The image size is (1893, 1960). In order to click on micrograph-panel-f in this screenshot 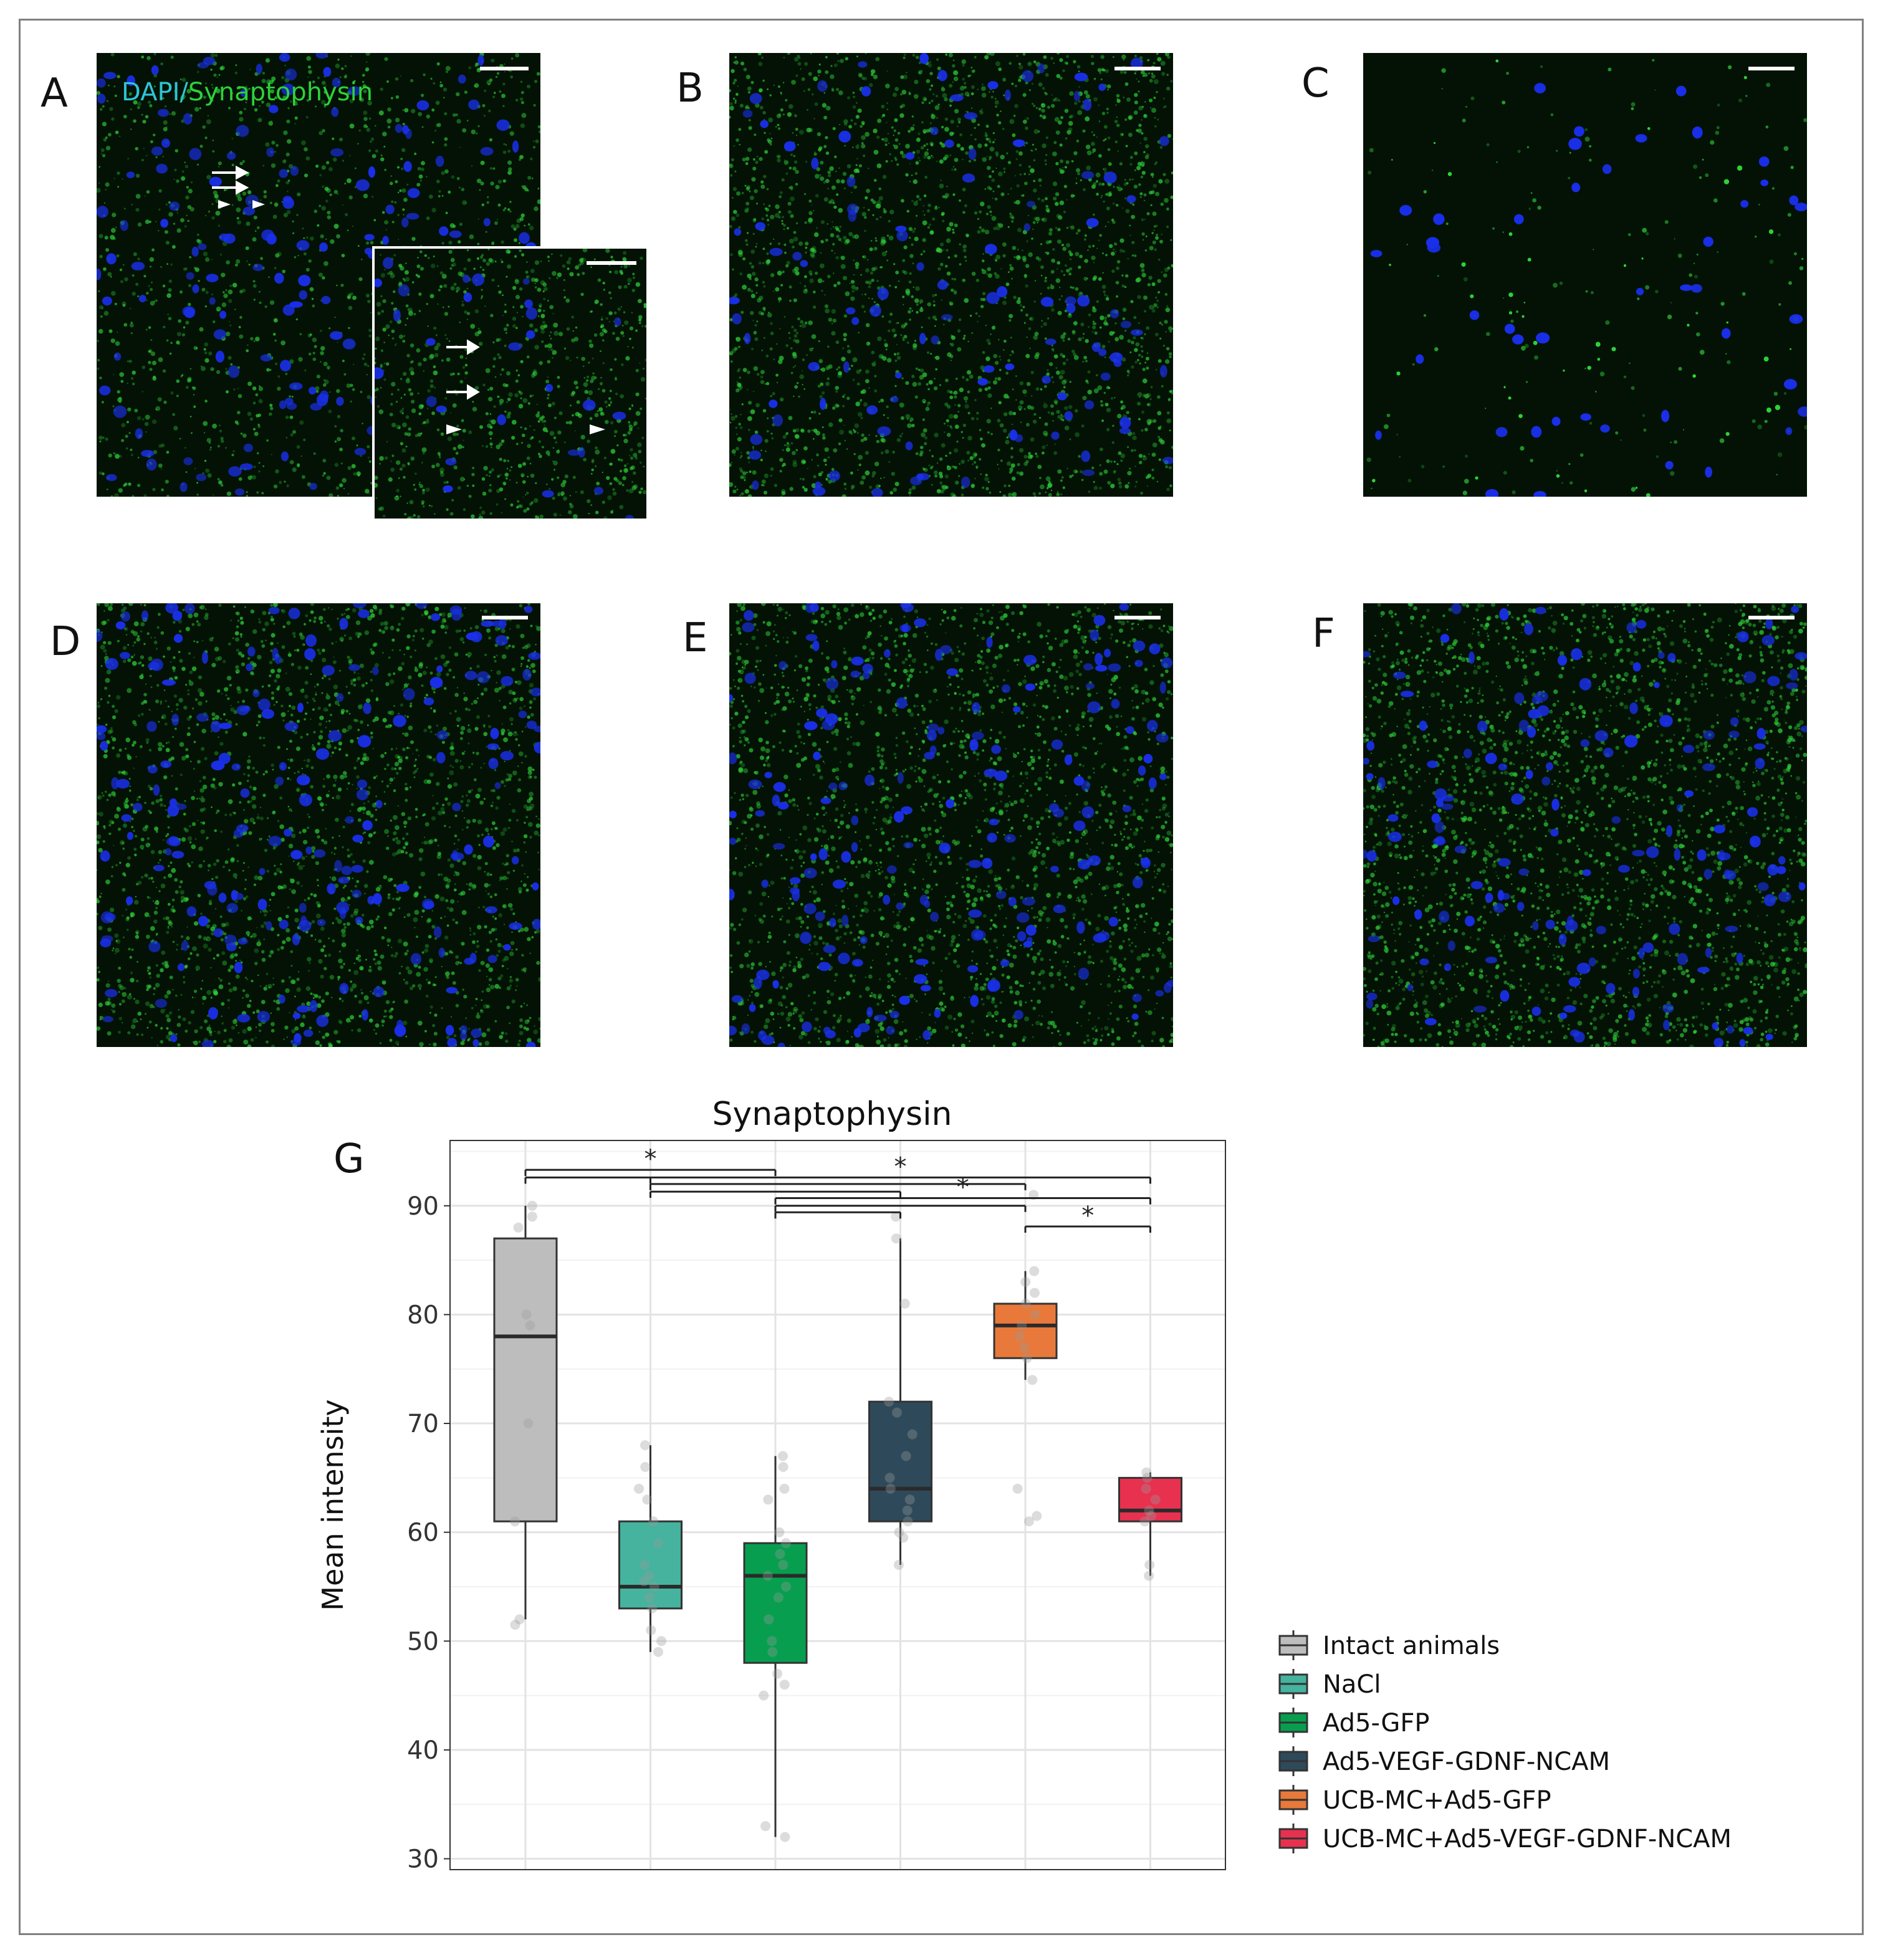, I will do `click(1585, 825)`.